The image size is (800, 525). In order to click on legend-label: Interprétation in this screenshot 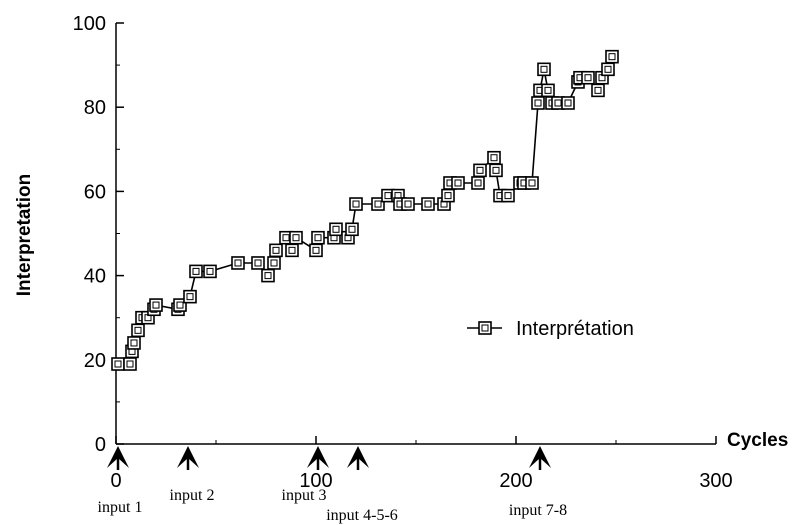, I will do `click(575, 329)`.